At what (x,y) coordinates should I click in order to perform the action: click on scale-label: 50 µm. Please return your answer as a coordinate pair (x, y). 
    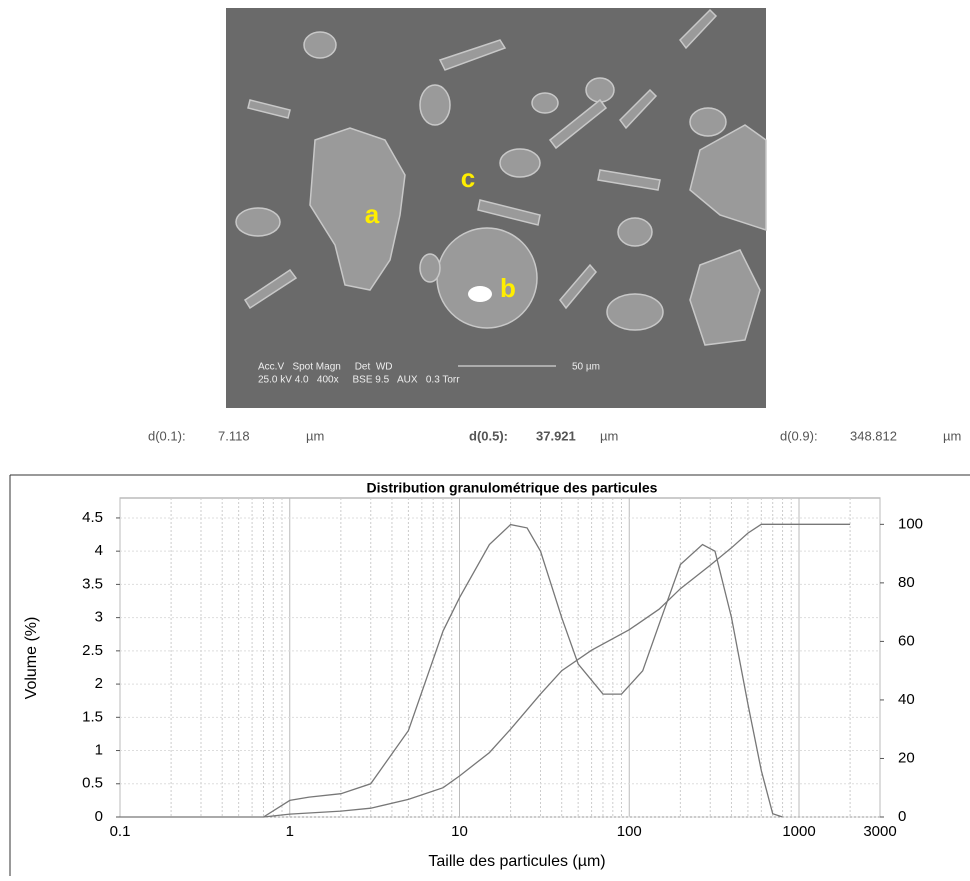
    Looking at the image, I should click on (586, 367).